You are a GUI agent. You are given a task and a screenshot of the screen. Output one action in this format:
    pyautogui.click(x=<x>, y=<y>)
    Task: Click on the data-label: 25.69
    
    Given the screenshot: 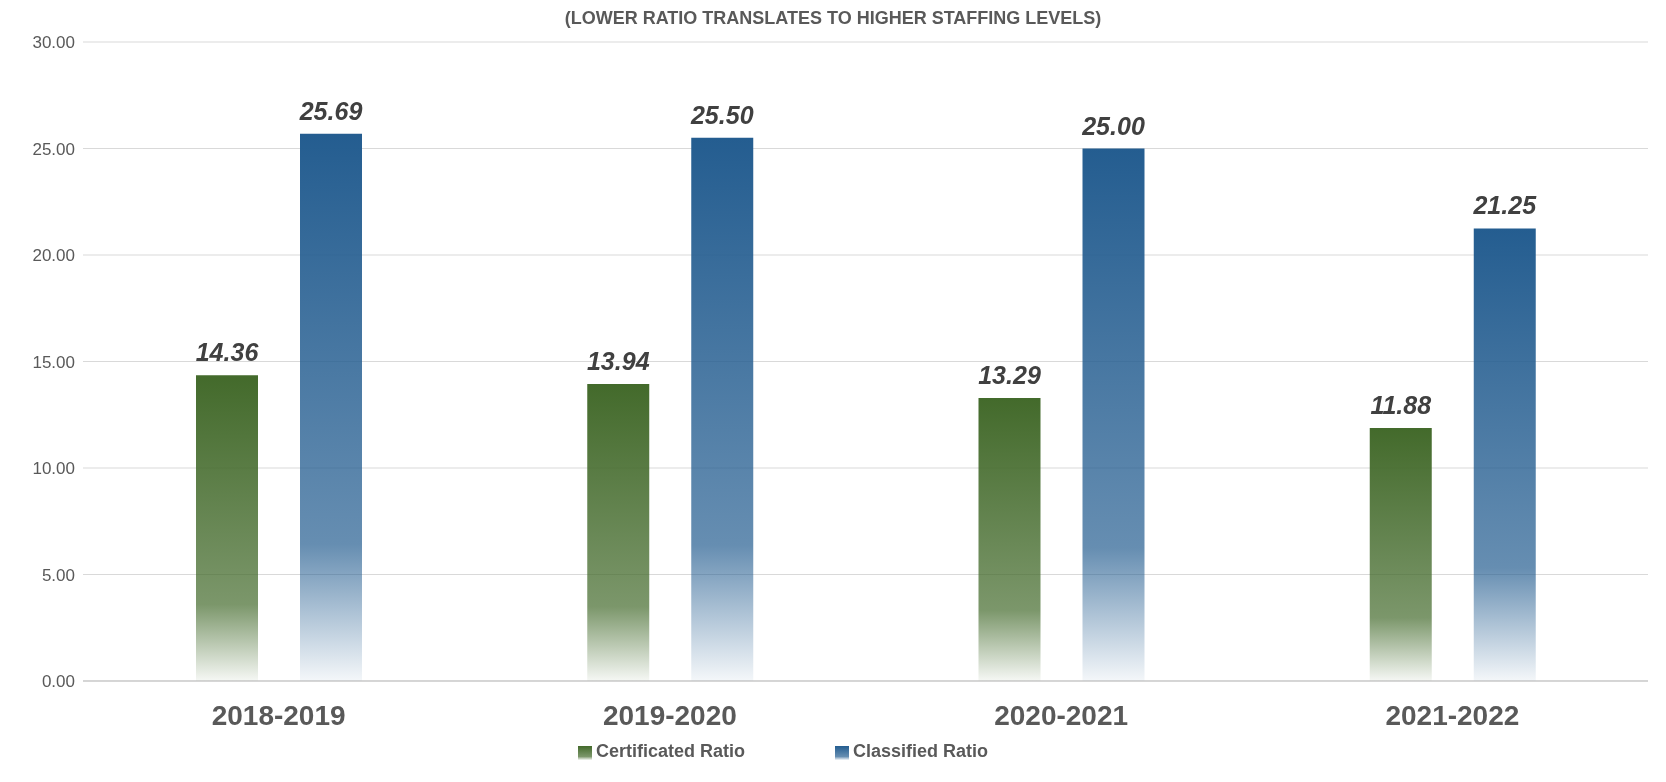 What is the action you would take?
    pyautogui.click(x=330, y=110)
    